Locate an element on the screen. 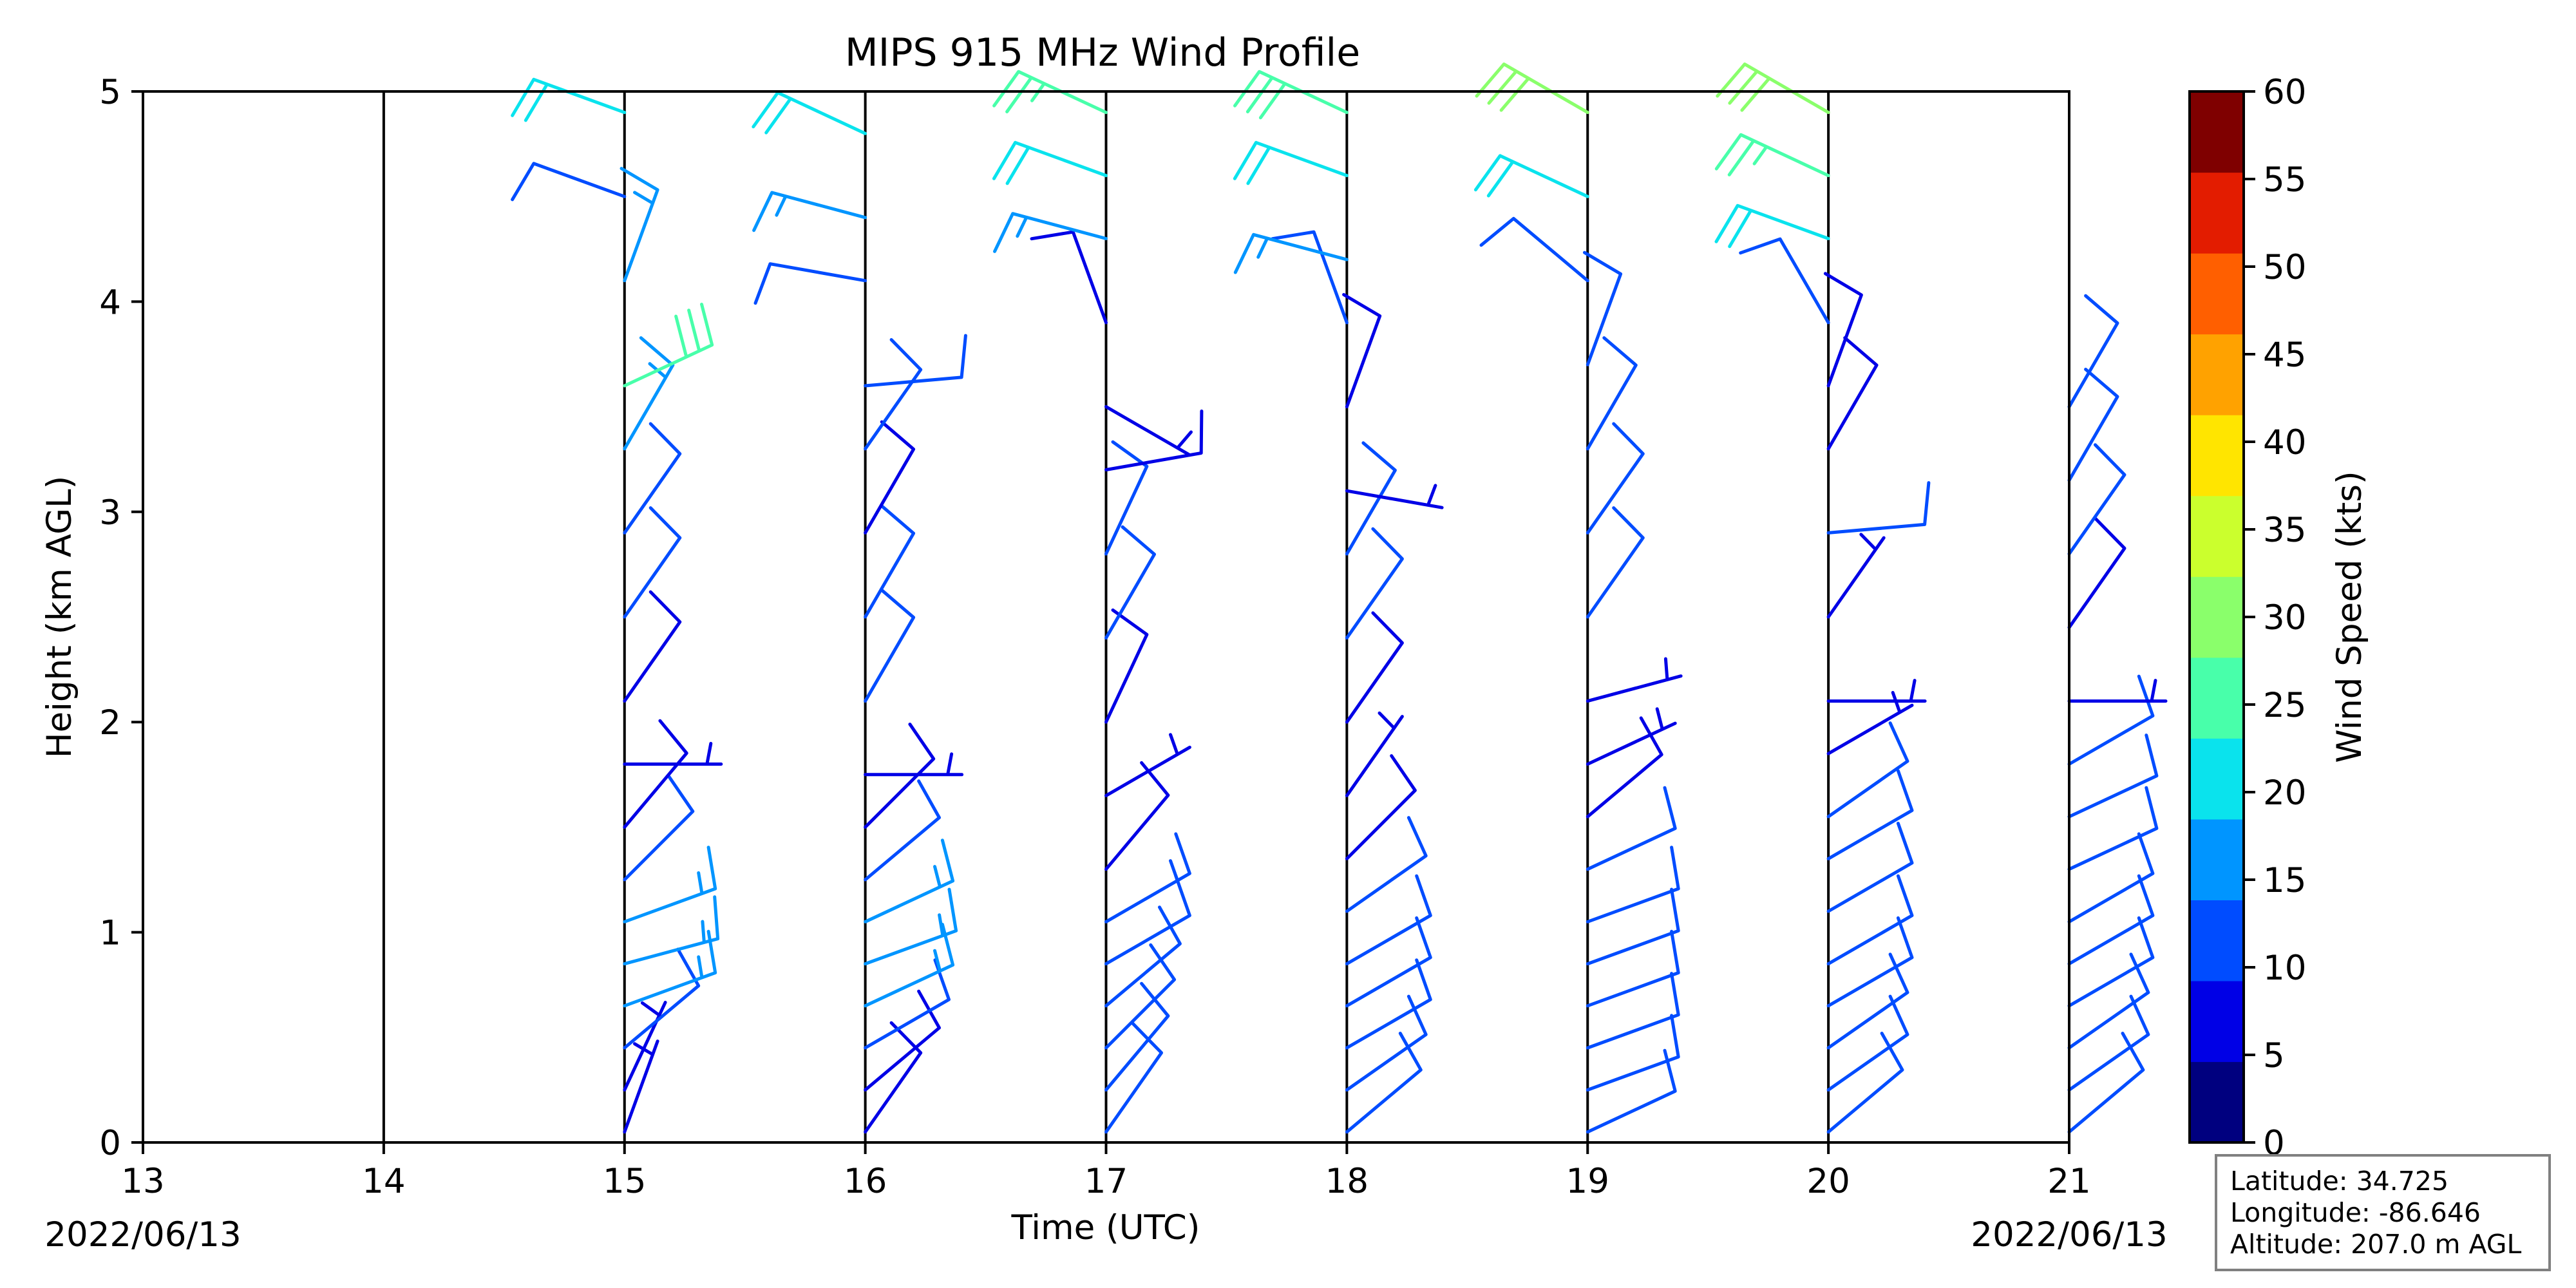 The height and width of the screenshot is (1288, 2576). colorbar-tick-label: 30 is located at coordinates (2284, 618).